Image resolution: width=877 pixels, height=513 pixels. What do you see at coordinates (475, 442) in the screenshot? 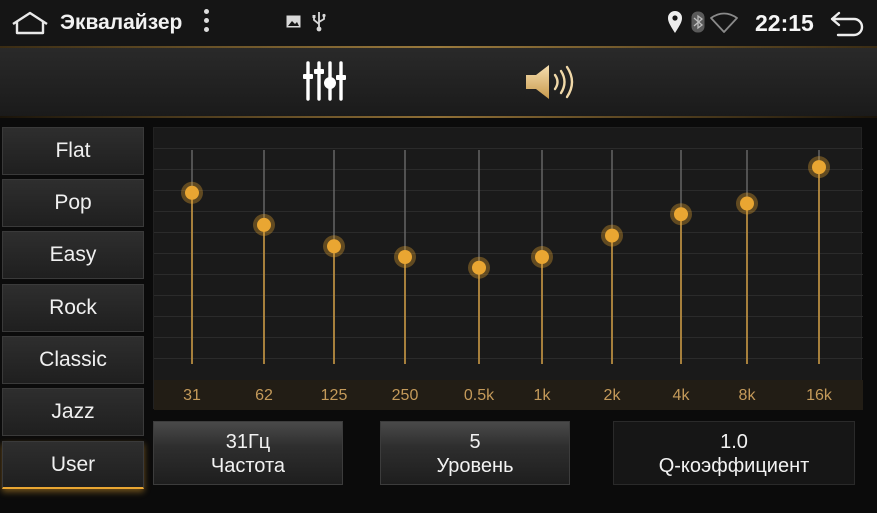
I see `level-value: 5` at bounding box center [475, 442].